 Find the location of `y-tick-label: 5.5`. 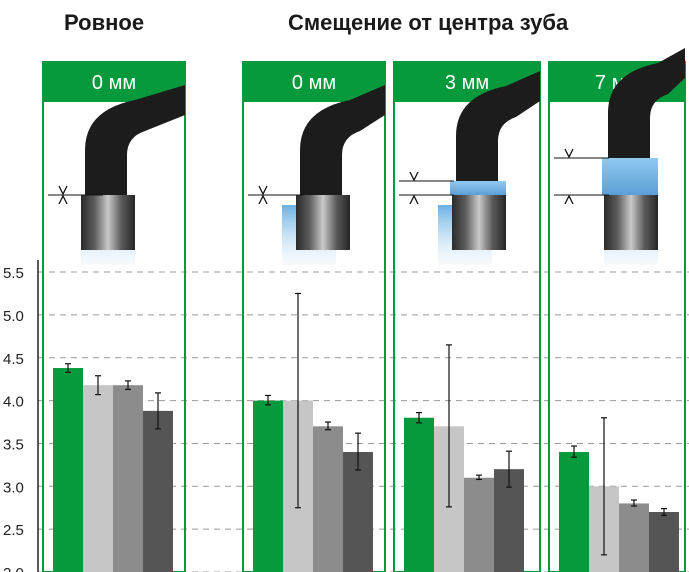

y-tick-label: 5.5 is located at coordinates (13, 273).